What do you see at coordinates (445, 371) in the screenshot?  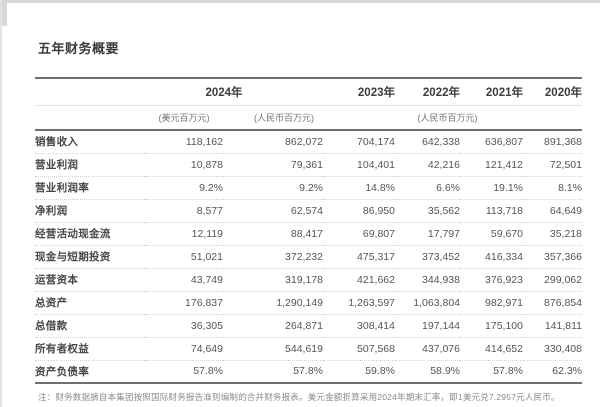 I see `cell-value: 58.9%` at bounding box center [445, 371].